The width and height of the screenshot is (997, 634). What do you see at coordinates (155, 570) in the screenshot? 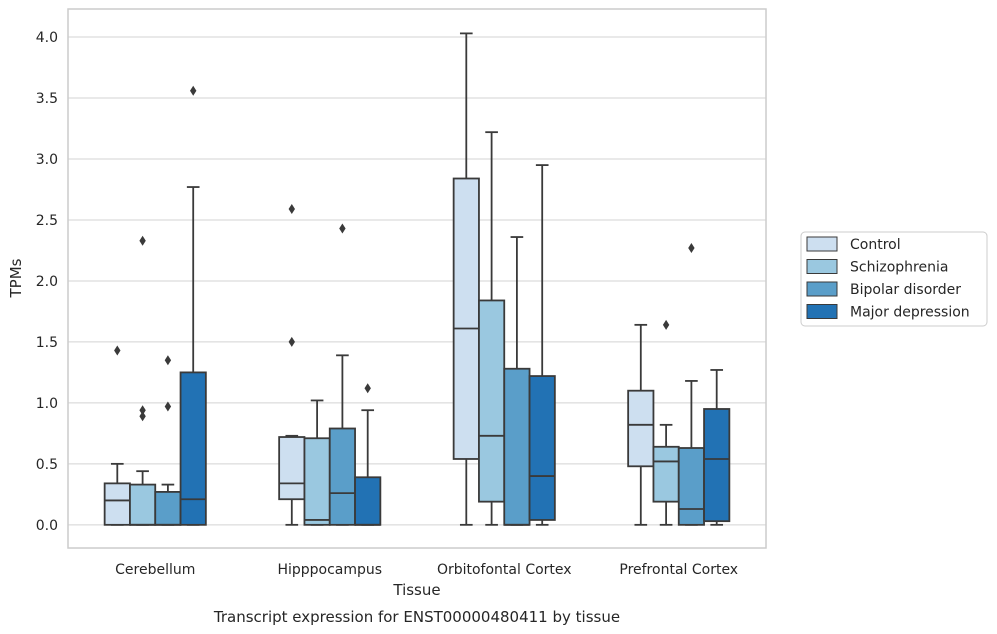
I see `x-tick-label: Cerebellum` at bounding box center [155, 570].